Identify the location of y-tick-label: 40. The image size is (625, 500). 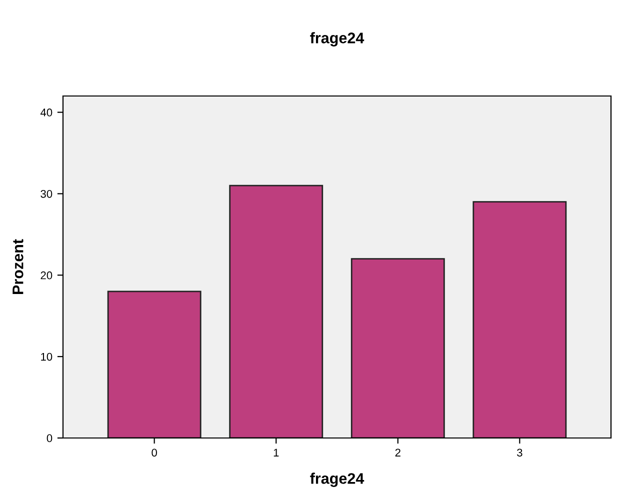
(46, 112).